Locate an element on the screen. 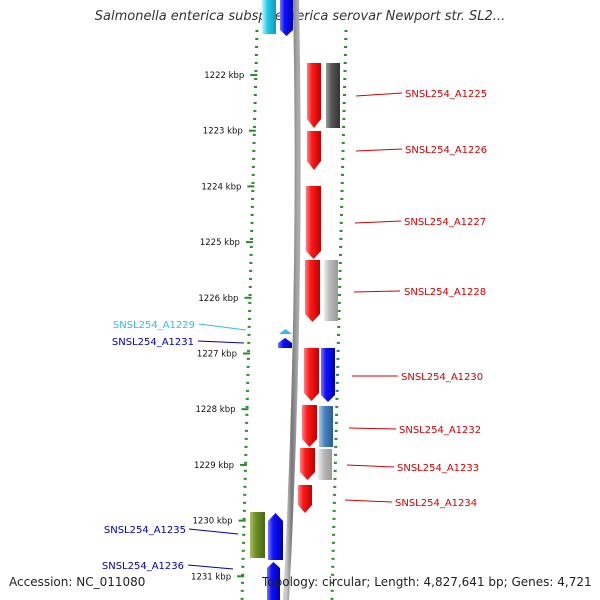 The height and width of the screenshot is (600, 600). gene-a1233 is located at coordinates (307, 464).